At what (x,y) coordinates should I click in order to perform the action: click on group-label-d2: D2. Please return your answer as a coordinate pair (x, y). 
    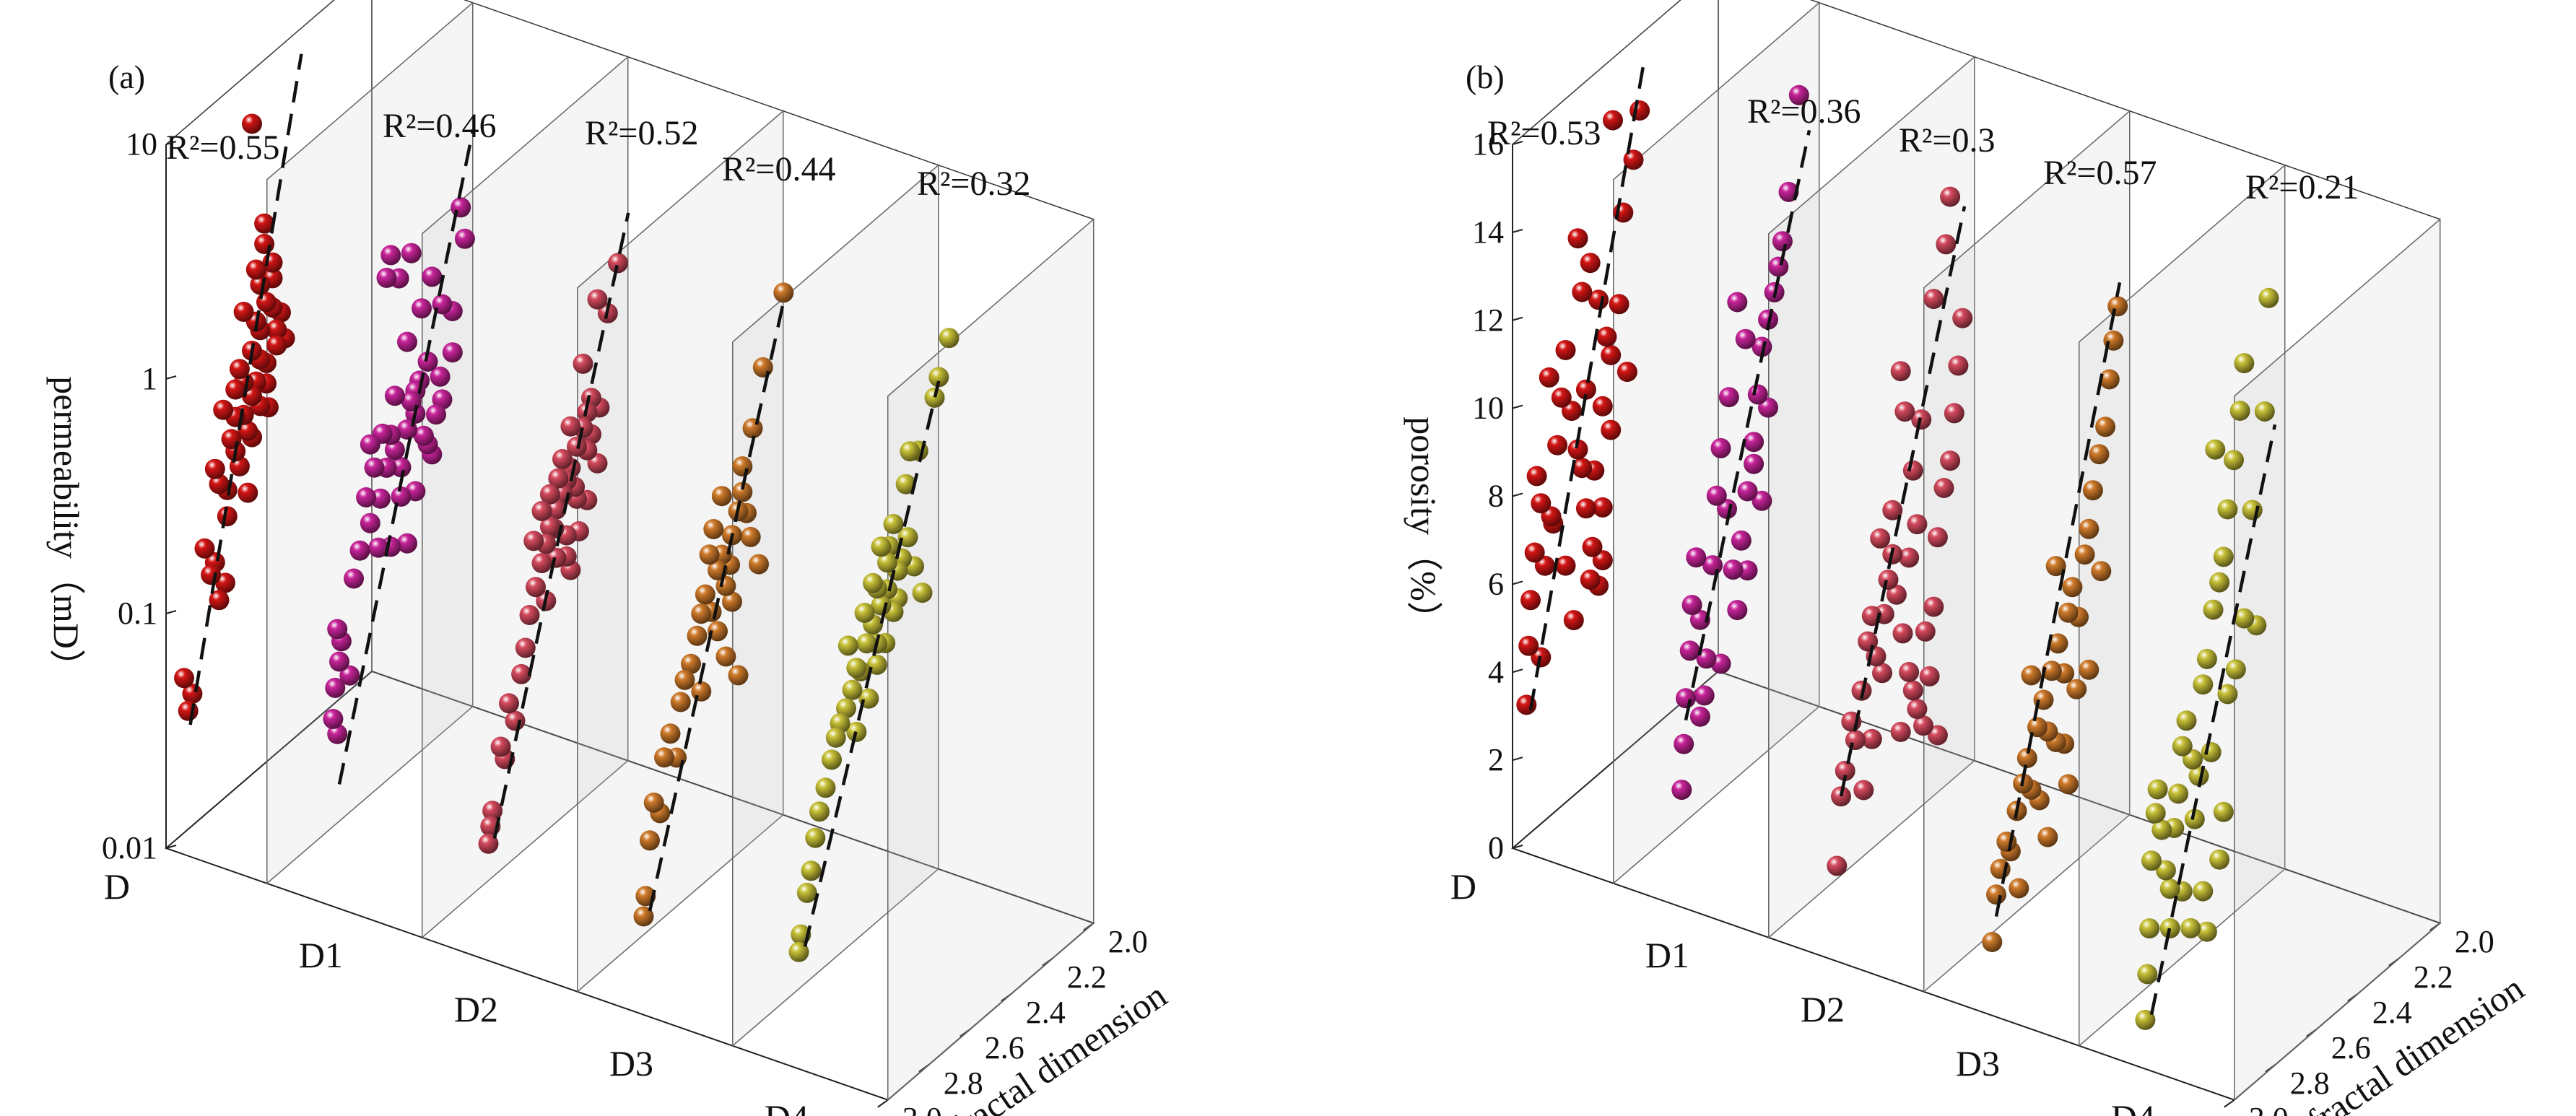
    Looking at the image, I should click on (476, 1009).